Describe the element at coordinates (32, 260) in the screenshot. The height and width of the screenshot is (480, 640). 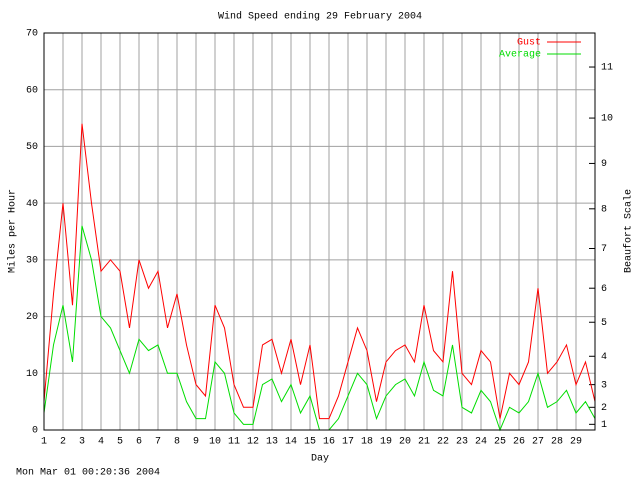
I see `y-tick-label: 30` at that location.